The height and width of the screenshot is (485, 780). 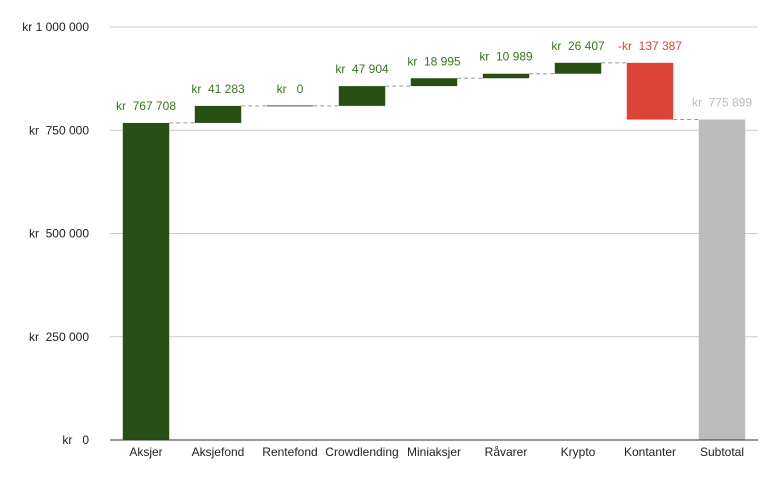 I want to click on x-tick-label: Aksjefond, so click(x=218, y=452).